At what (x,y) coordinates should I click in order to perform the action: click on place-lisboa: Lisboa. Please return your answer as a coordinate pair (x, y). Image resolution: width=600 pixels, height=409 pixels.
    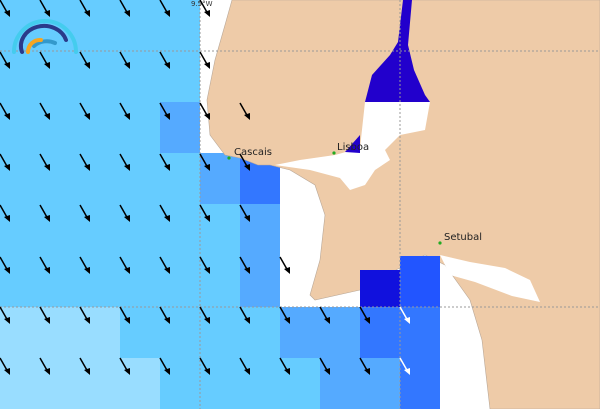
    Looking at the image, I should click on (350, 148).